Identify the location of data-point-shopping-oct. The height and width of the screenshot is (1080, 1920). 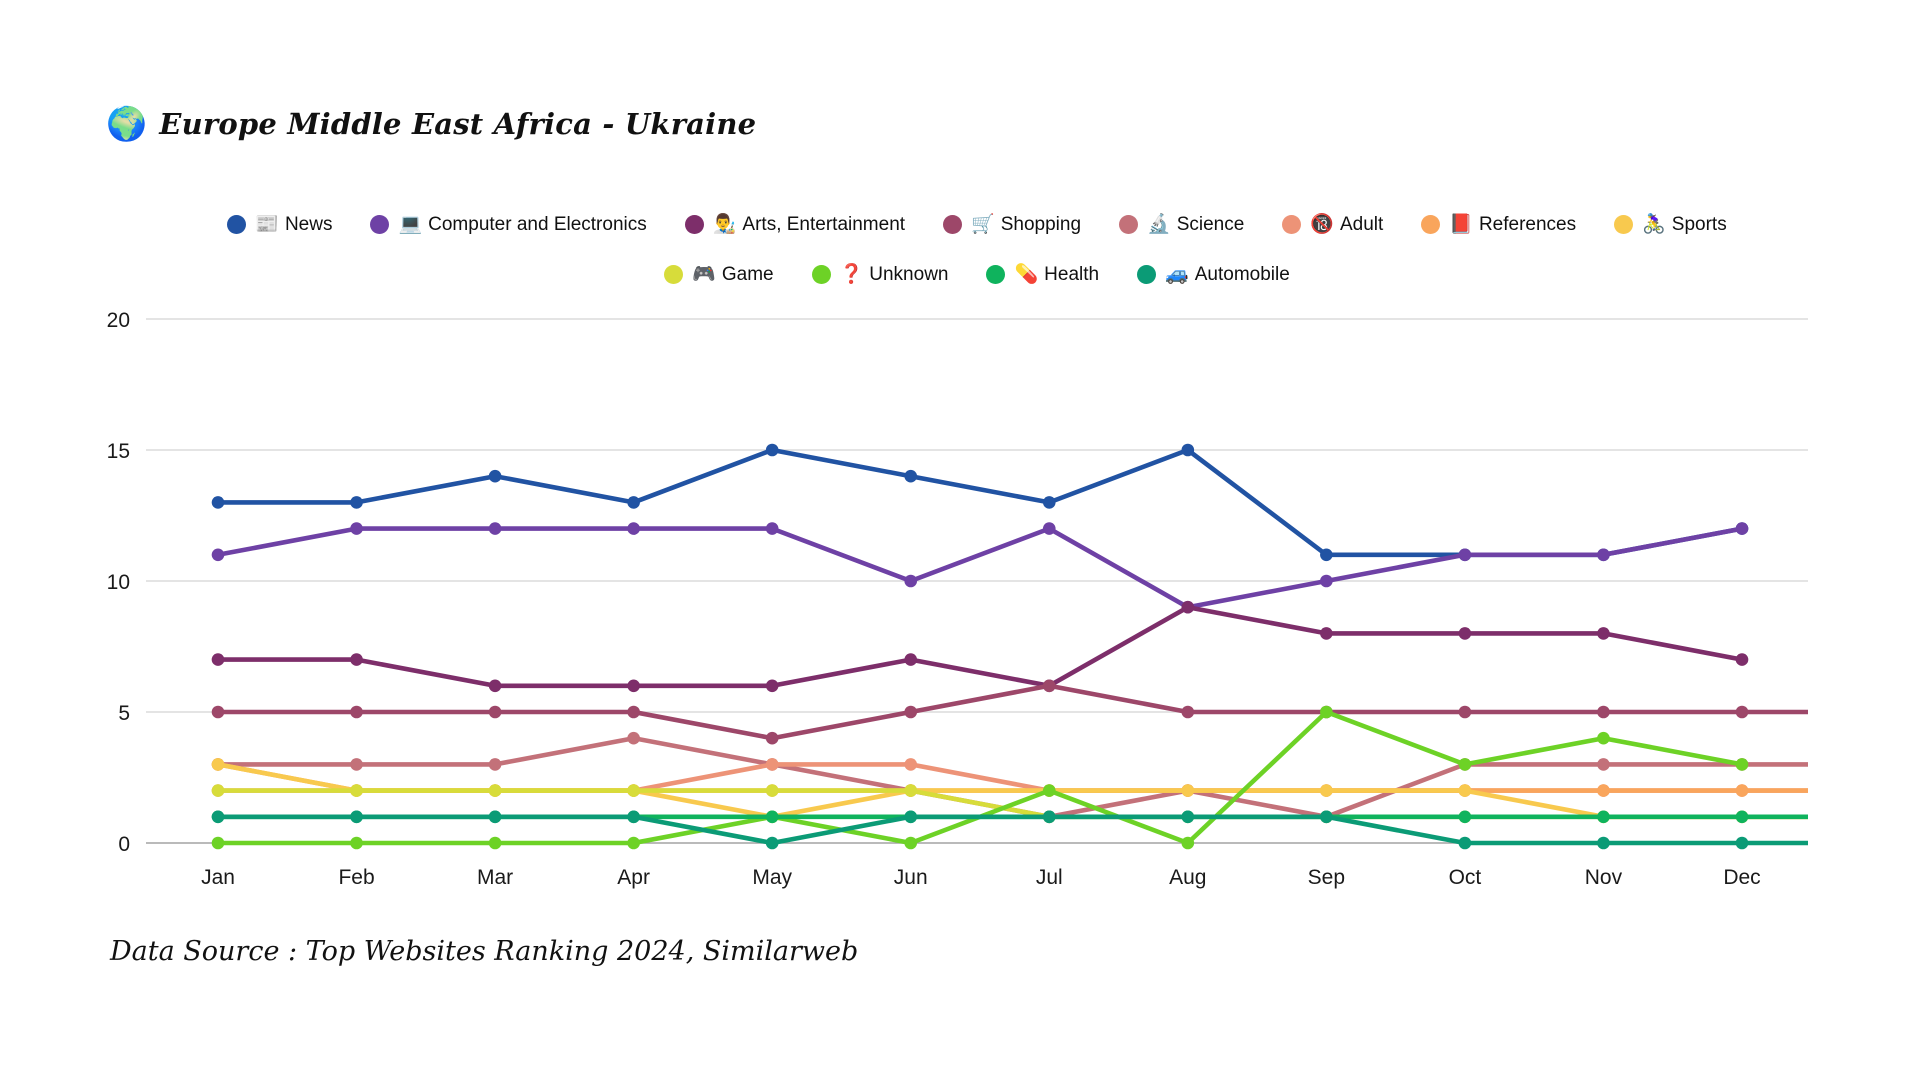
(1465, 712).